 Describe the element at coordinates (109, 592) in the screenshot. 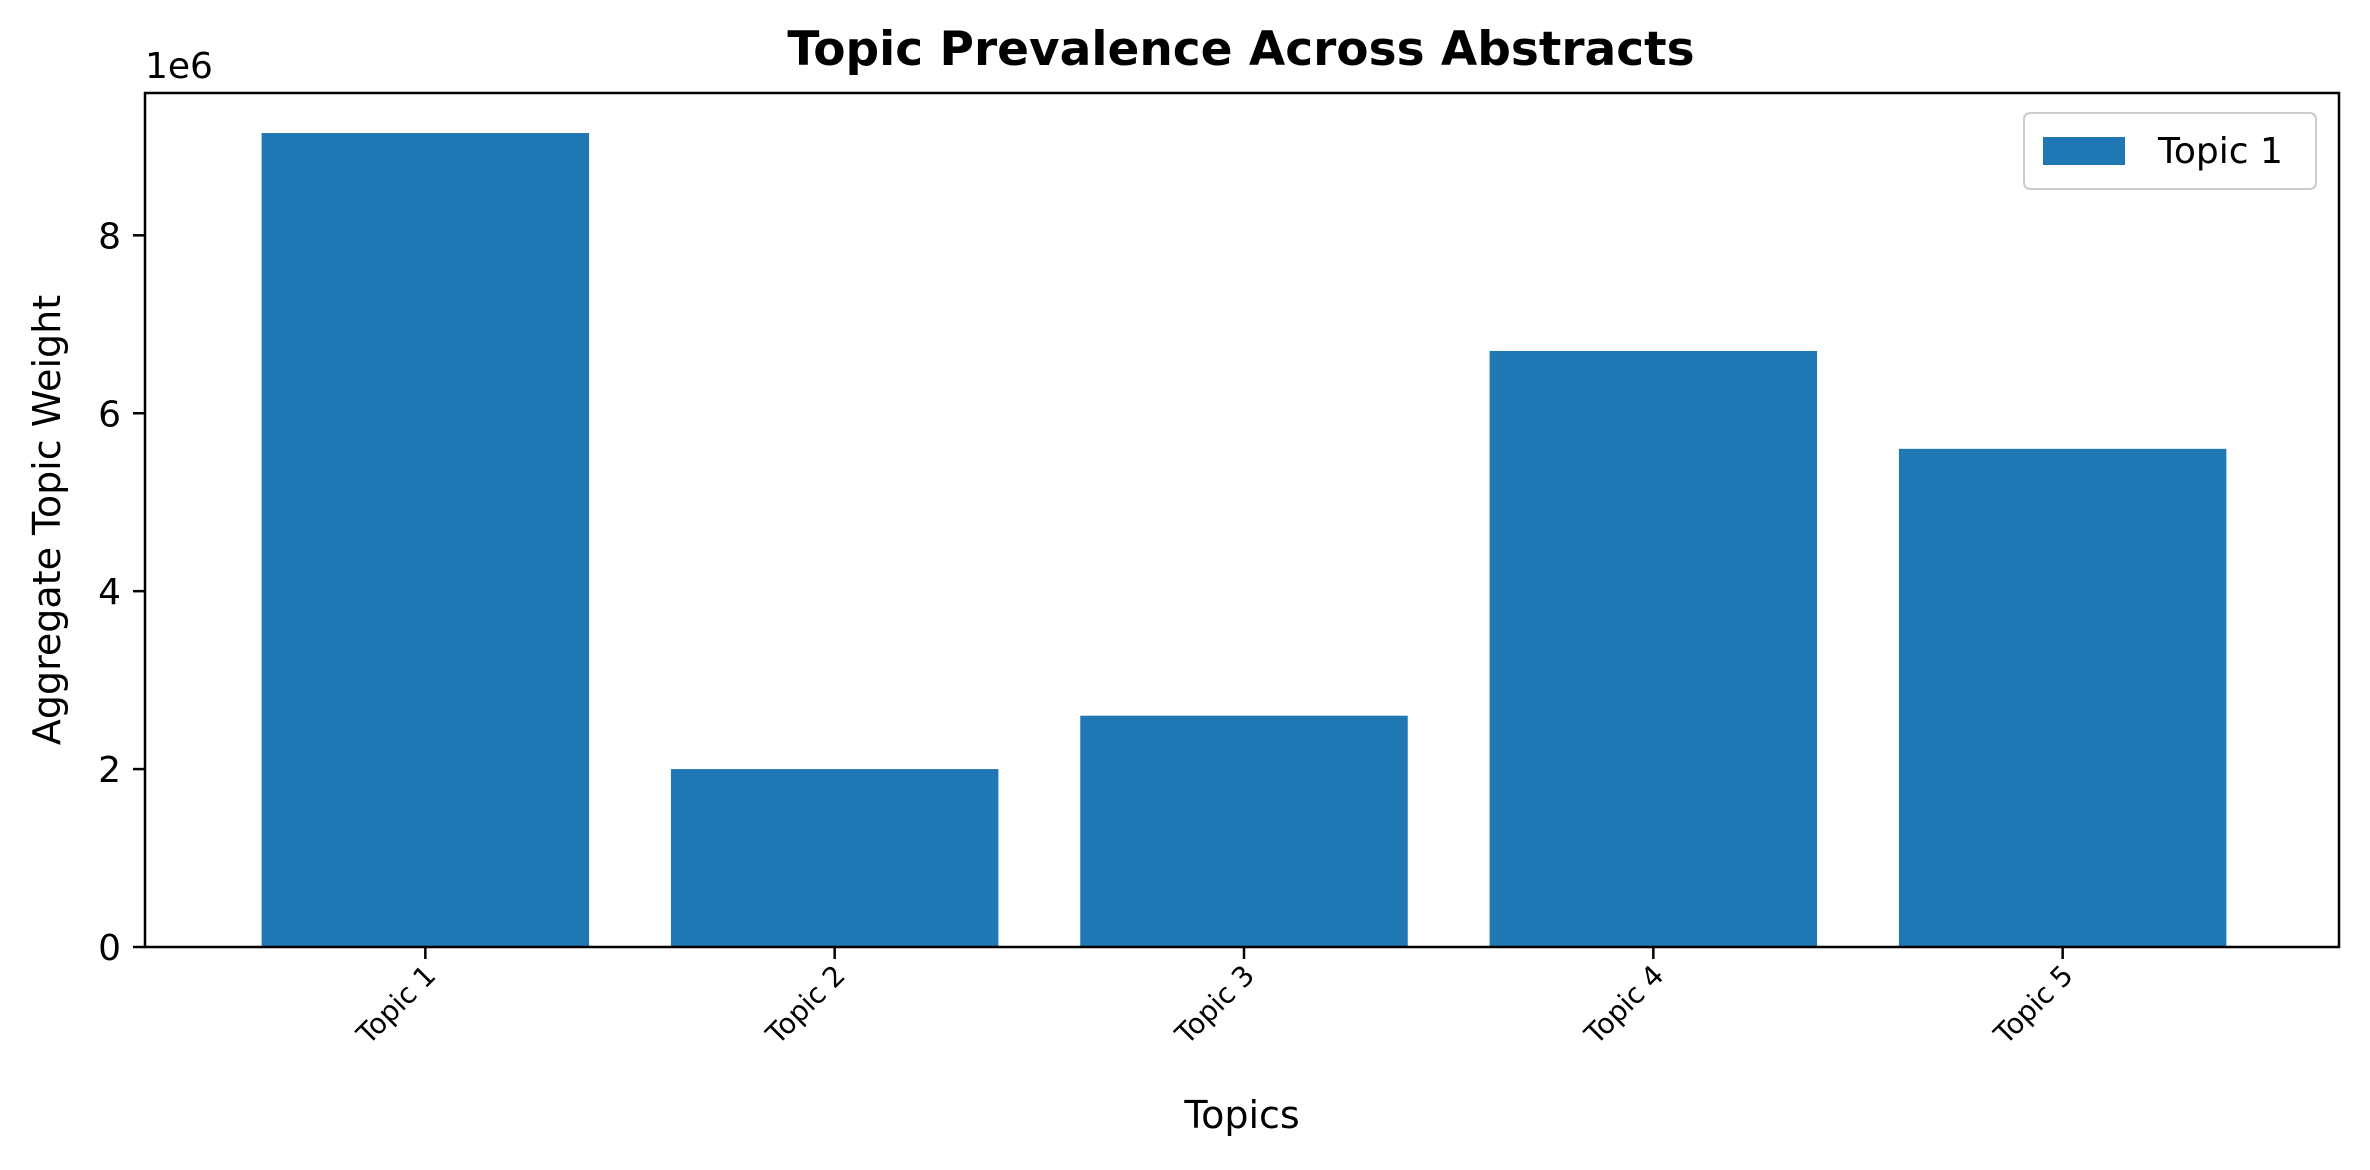

I see `y-tick-label: 4` at that location.